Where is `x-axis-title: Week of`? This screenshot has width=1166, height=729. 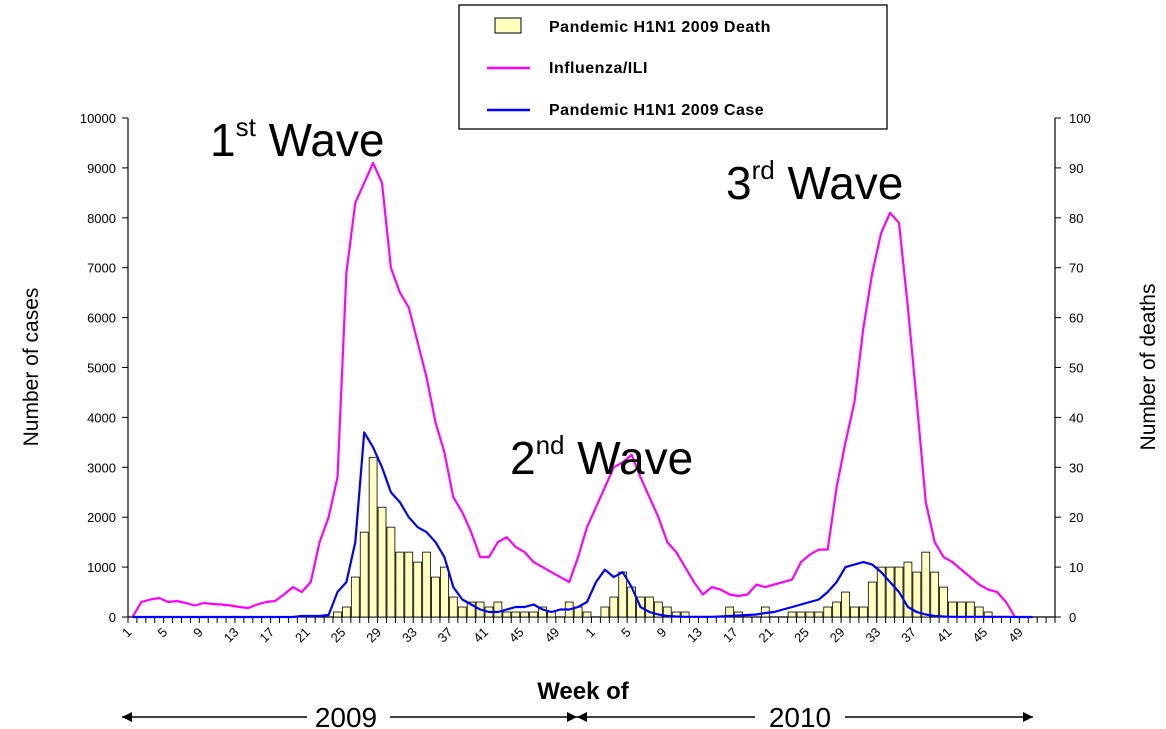 x-axis-title: Week of is located at coordinates (583, 691).